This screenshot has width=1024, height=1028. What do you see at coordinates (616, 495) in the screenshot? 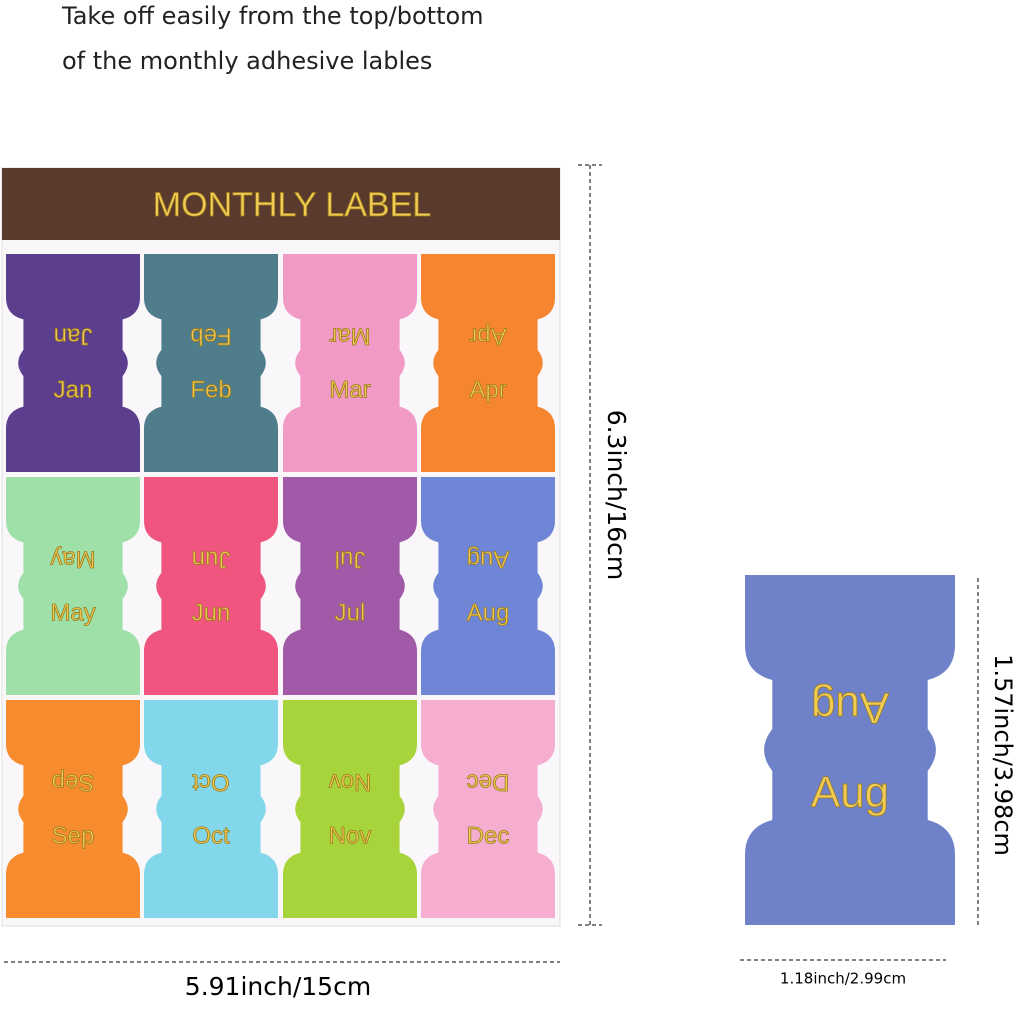
I see `dimension-text: 6.3inch/16cm` at bounding box center [616, 495].